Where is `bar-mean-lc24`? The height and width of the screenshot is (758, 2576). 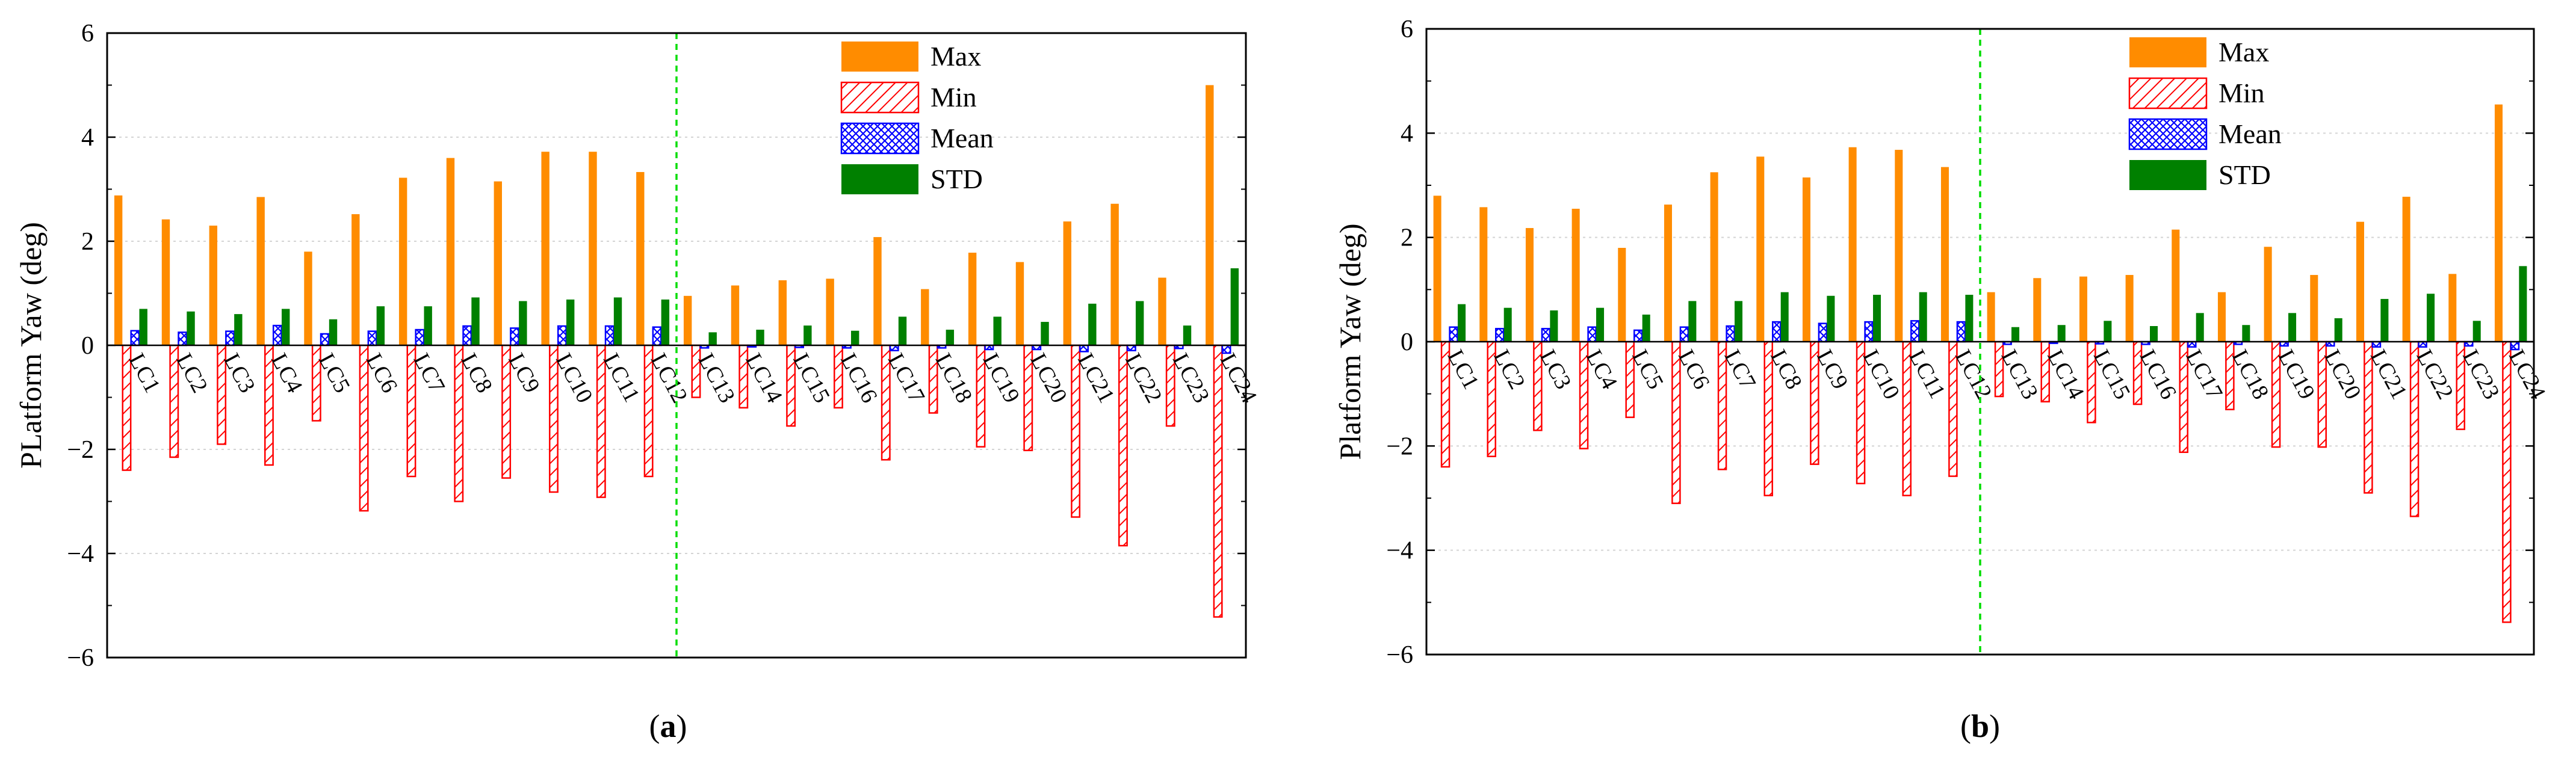
bar-mean-lc24 is located at coordinates (2515, 345).